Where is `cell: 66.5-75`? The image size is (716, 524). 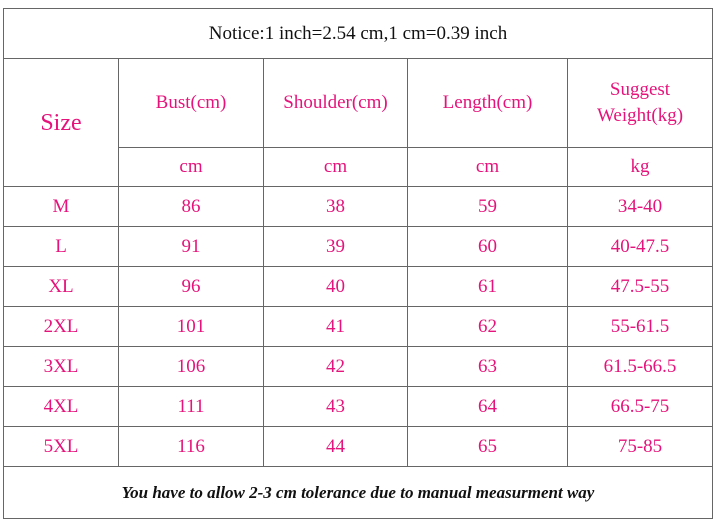 cell: 66.5-75 is located at coordinates (640, 406).